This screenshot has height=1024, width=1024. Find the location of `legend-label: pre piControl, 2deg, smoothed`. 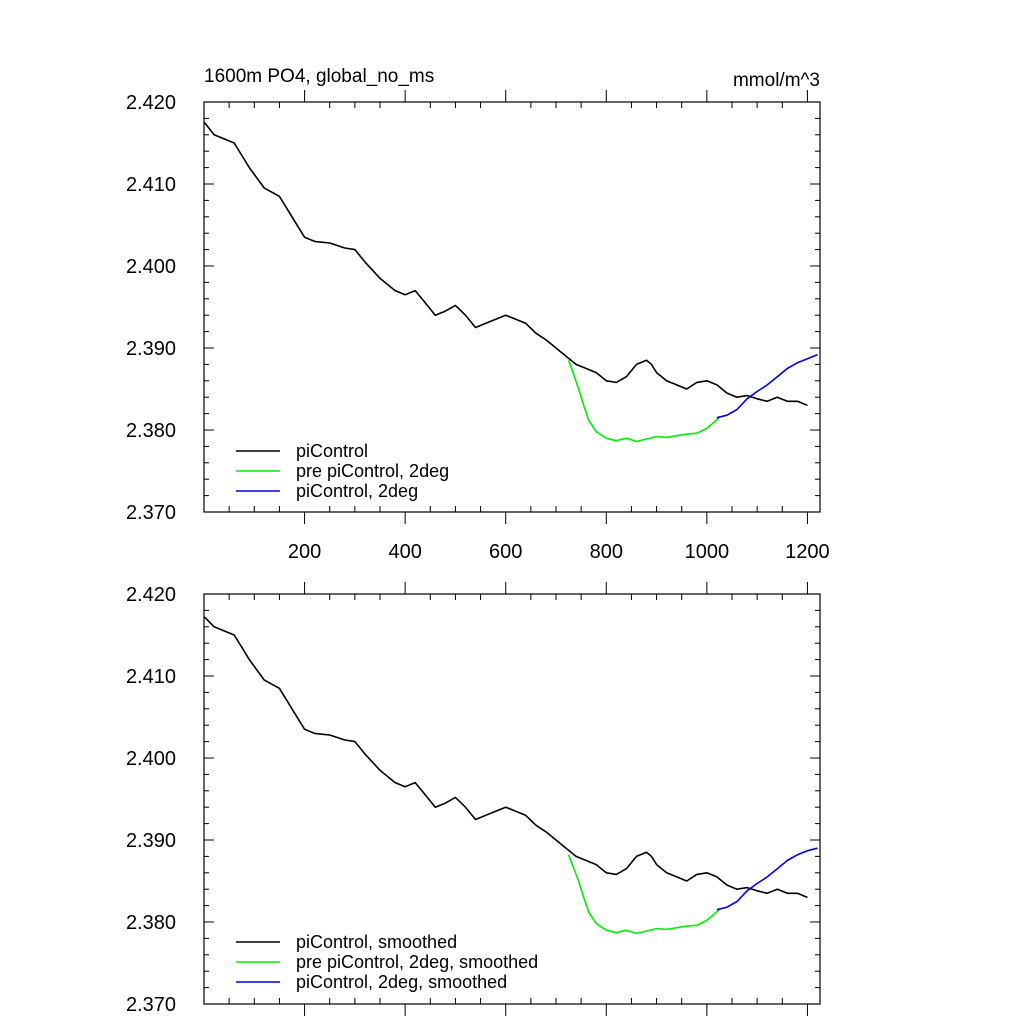

legend-label: pre piControl, 2deg, smoothed is located at coordinates (417, 962).